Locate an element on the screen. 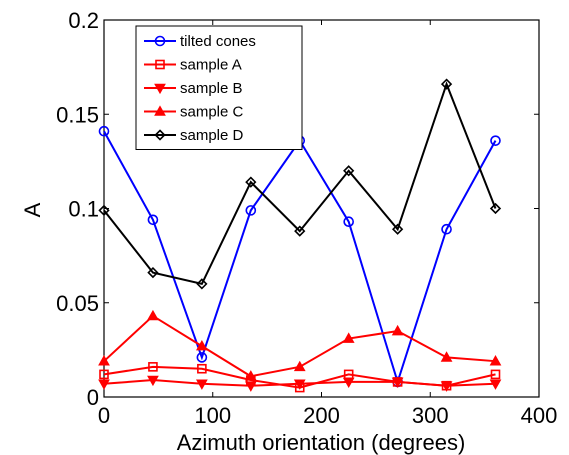 The width and height of the screenshot is (569, 455). y-tick-label: 0.2 is located at coordinates (83, 20).